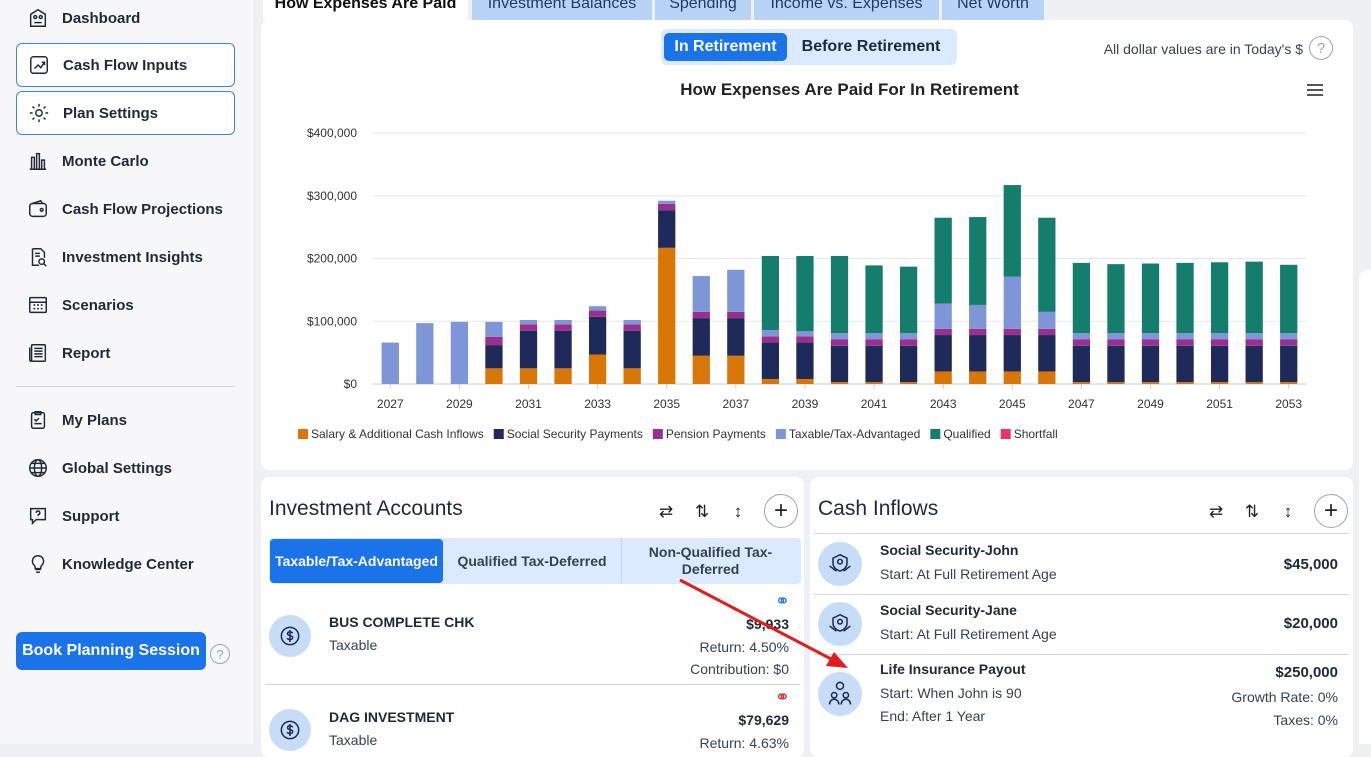 This screenshot has height=757, width=1371. I want to click on link-icon: ⚭, so click(782, 601).